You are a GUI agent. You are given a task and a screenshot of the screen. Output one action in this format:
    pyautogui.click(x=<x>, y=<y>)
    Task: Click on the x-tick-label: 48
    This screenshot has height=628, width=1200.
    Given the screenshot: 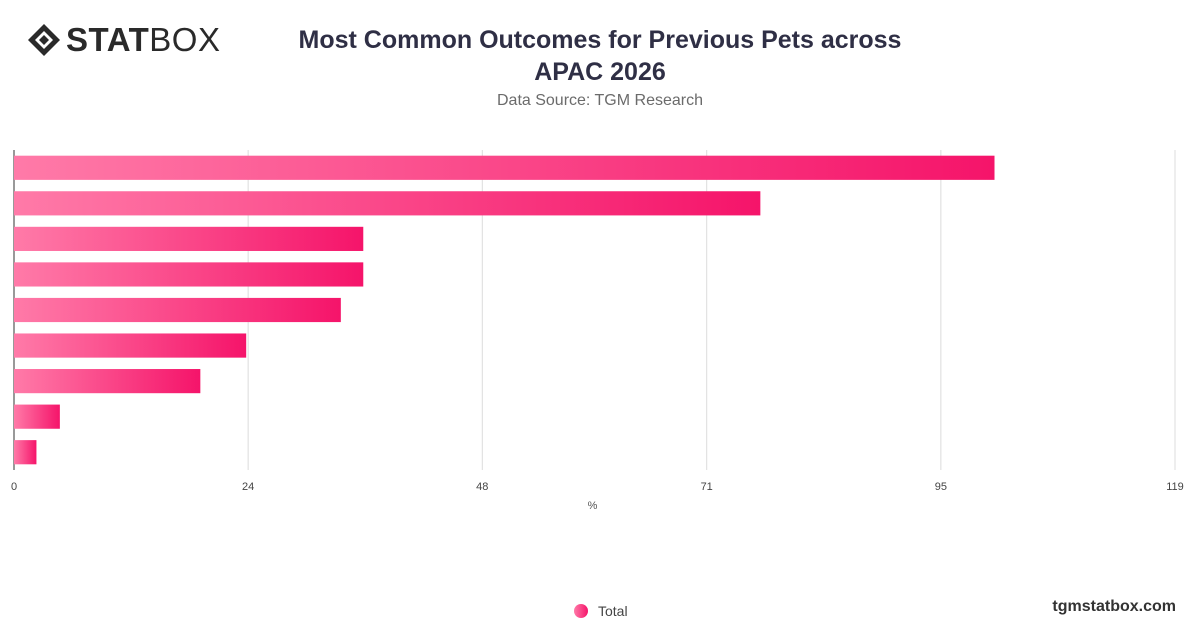 What is the action you would take?
    pyautogui.click(x=482, y=487)
    